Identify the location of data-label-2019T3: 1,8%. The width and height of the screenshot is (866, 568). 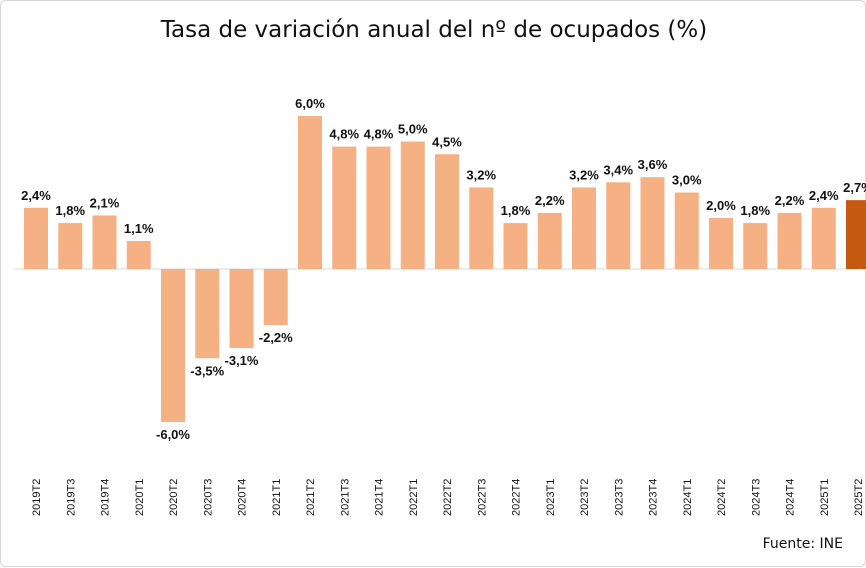
(70, 210).